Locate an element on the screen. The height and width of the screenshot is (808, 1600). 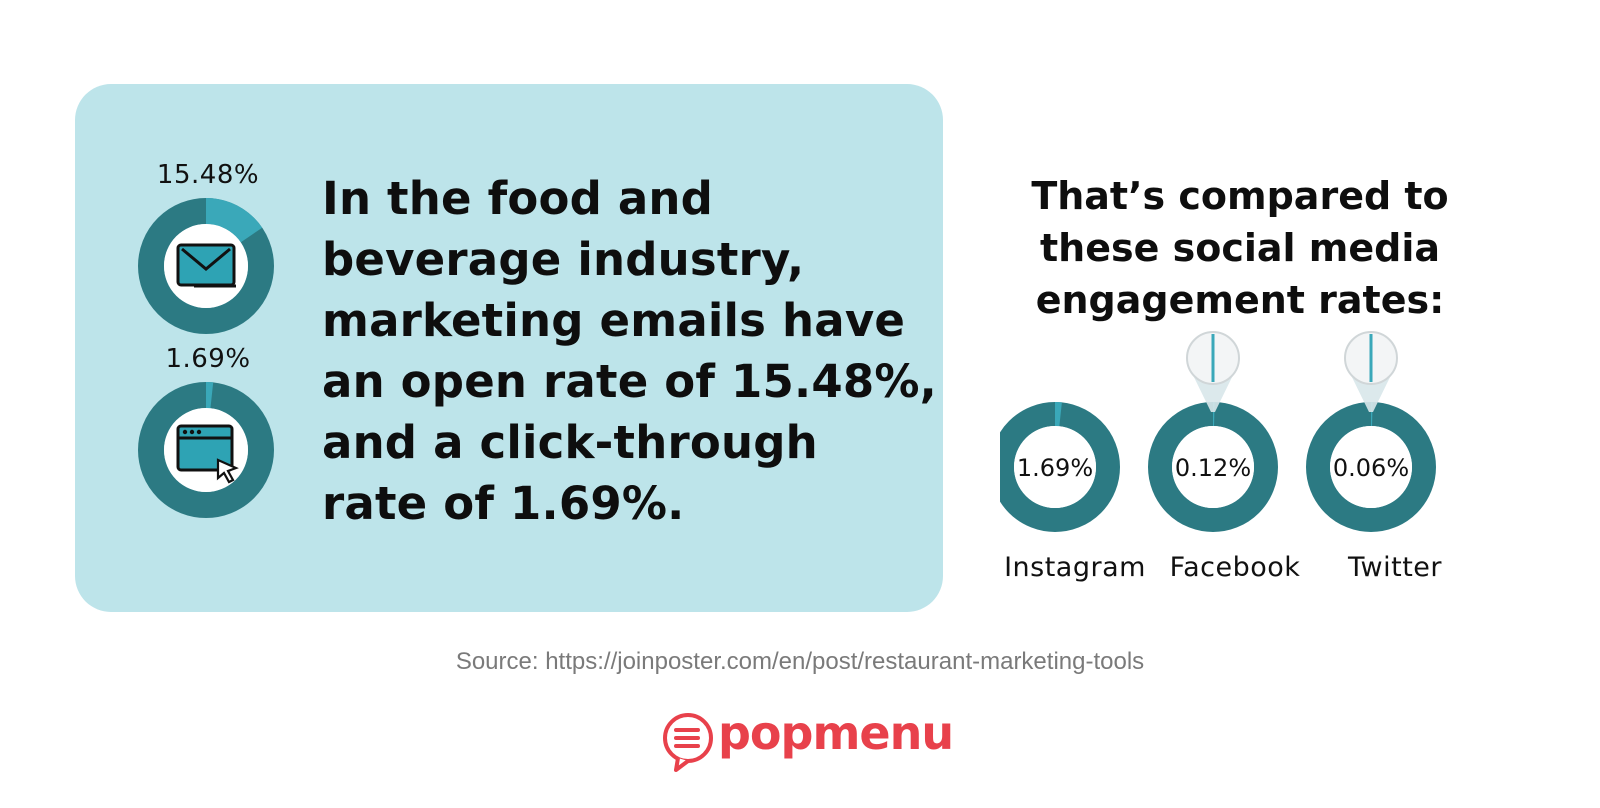
donut-instagram: 1.69% is located at coordinates (1060, 467).